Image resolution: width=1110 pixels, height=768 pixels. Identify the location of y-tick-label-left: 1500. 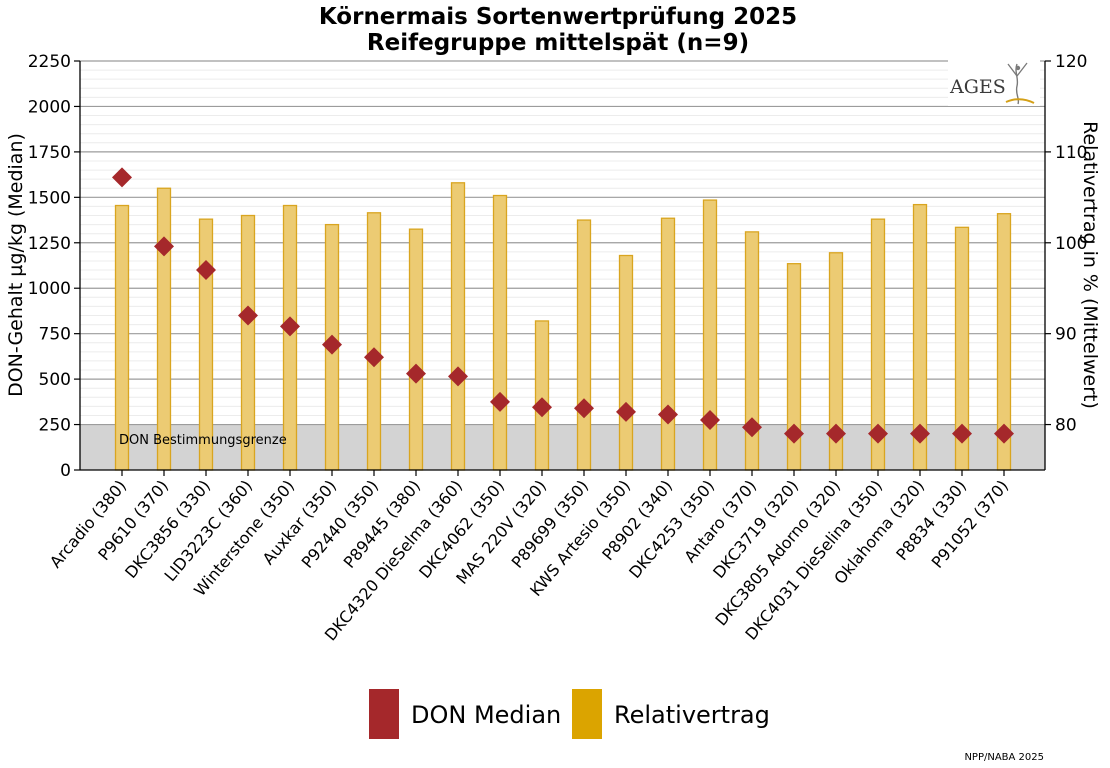
(49, 198).